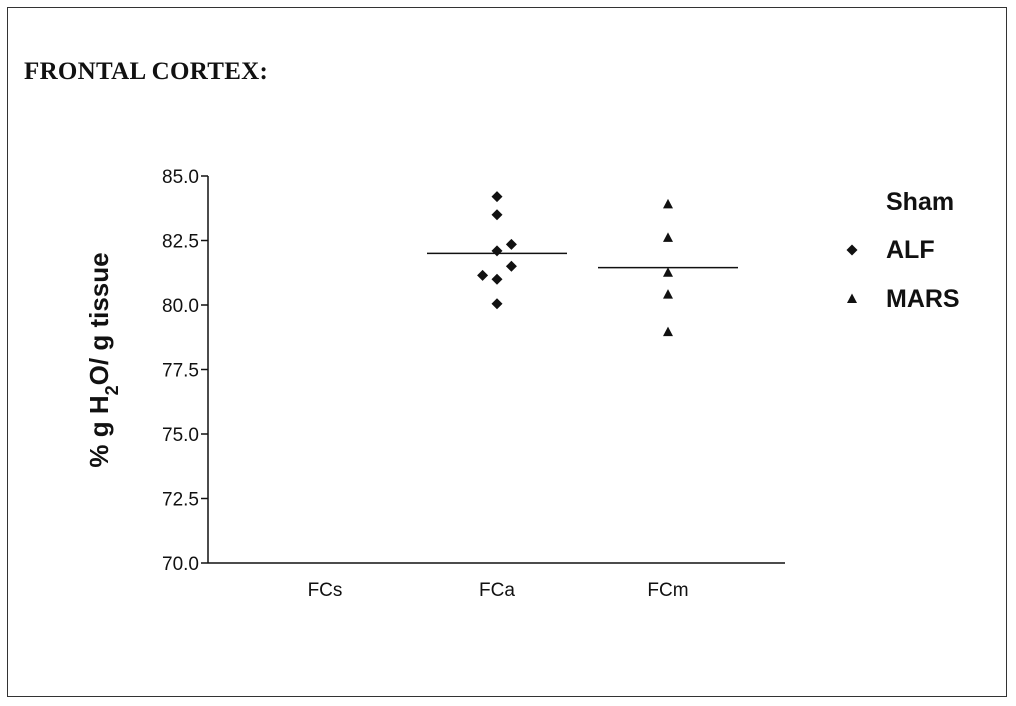 The width and height of the screenshot is (1016, 706). What do you see at coordinates (180, 371) in the screenshot?
I see `y-tick-label: 77.5` at bounding box center [180, 371].